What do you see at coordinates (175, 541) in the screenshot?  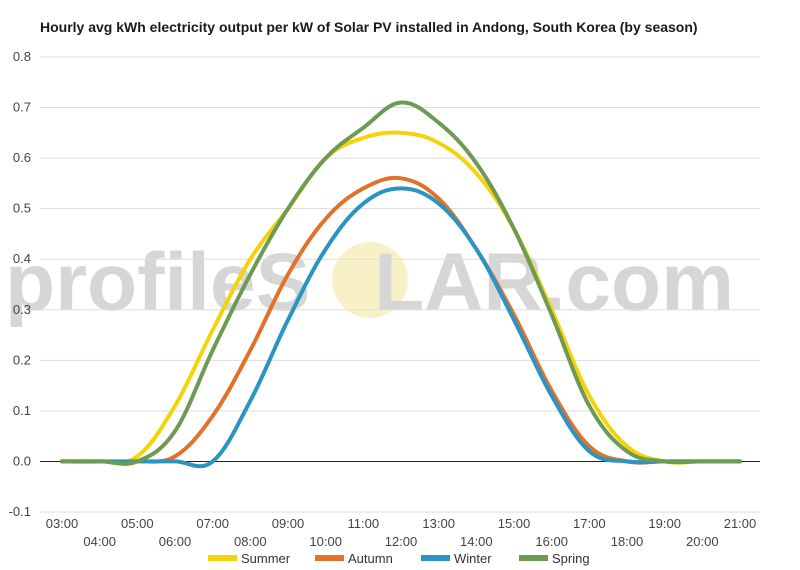 I see `x-tick-label: 06:00` at bounding box center [175, 541].